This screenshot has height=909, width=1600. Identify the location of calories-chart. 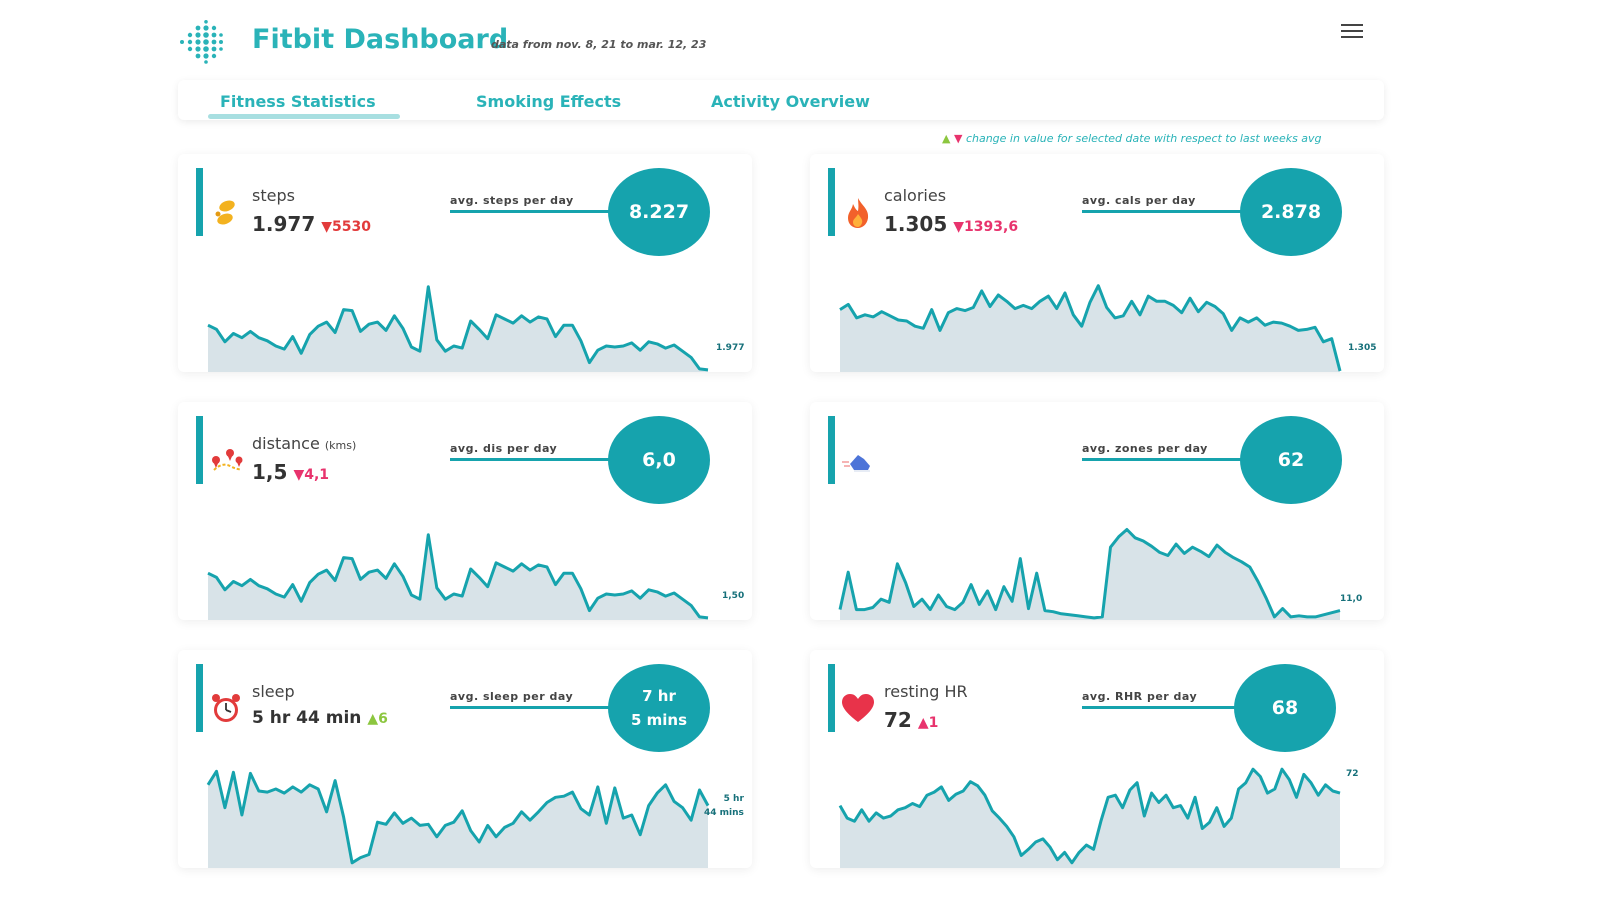
(1090, 328).